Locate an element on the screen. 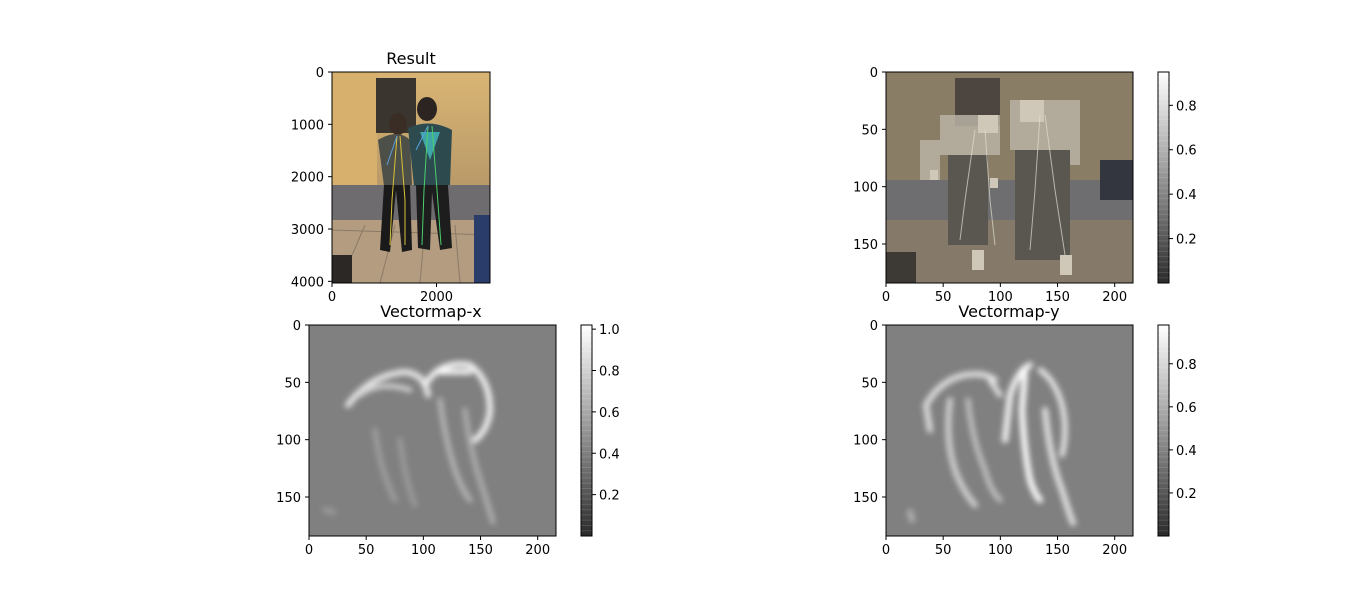  vectormap-y-axes-ticks: 0 50 100 150 200 0 50 100 150 is located at coordinates (990, 438).